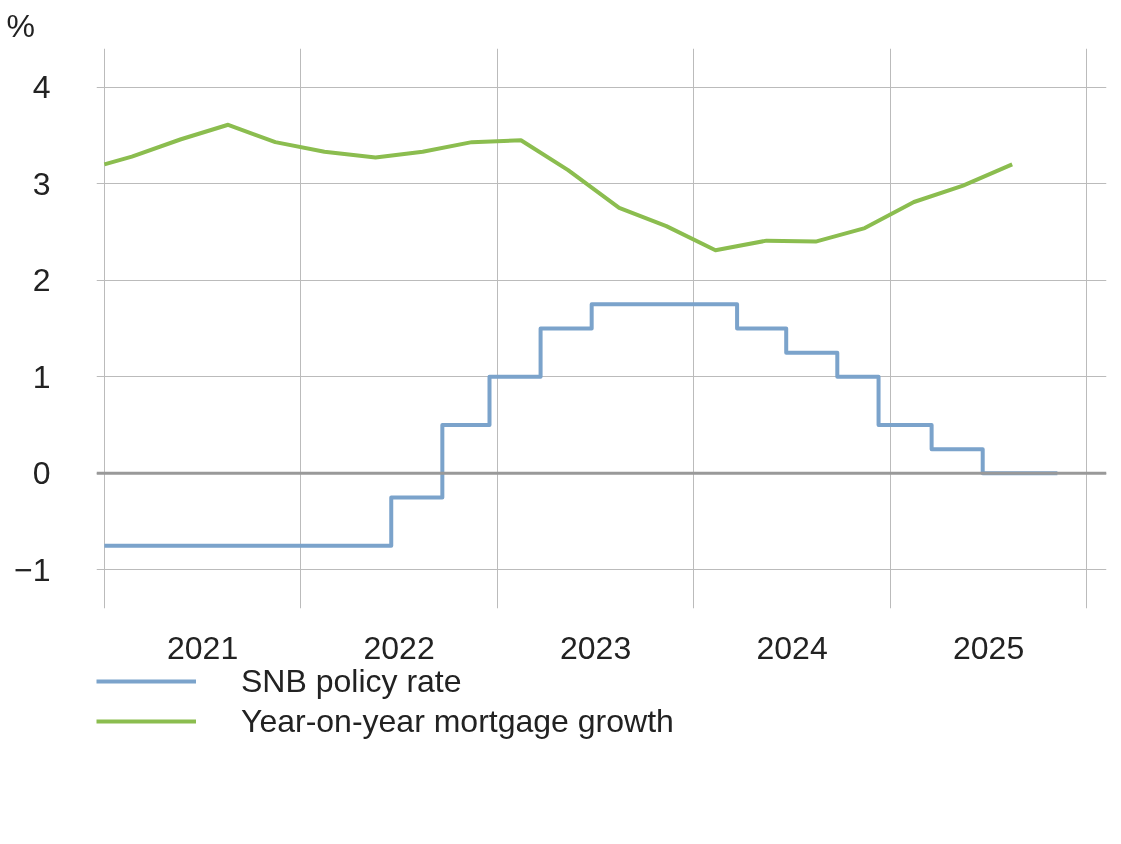 The height and width of the screenshot is (844, 1121). Describe the element at coordinates (41, 87) in the screenshot. I see `y-tick-label: 4` at that location.